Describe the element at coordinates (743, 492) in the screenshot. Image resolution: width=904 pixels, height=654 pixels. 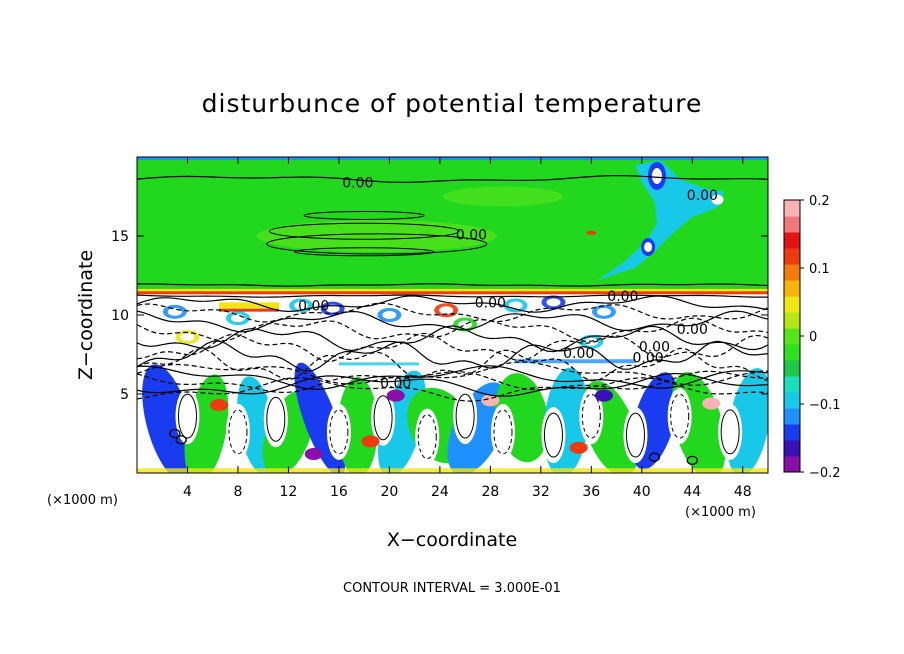
I see `x-tick-label: 48` at that location.